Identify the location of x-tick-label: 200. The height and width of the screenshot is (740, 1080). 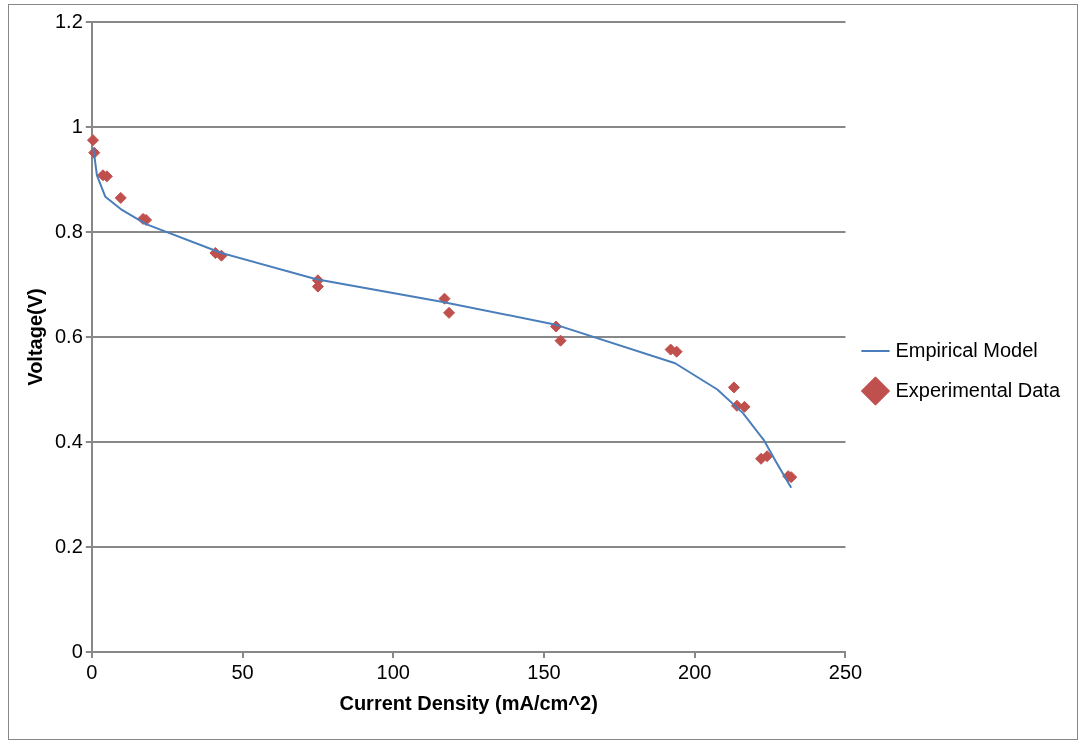
(695, 671).